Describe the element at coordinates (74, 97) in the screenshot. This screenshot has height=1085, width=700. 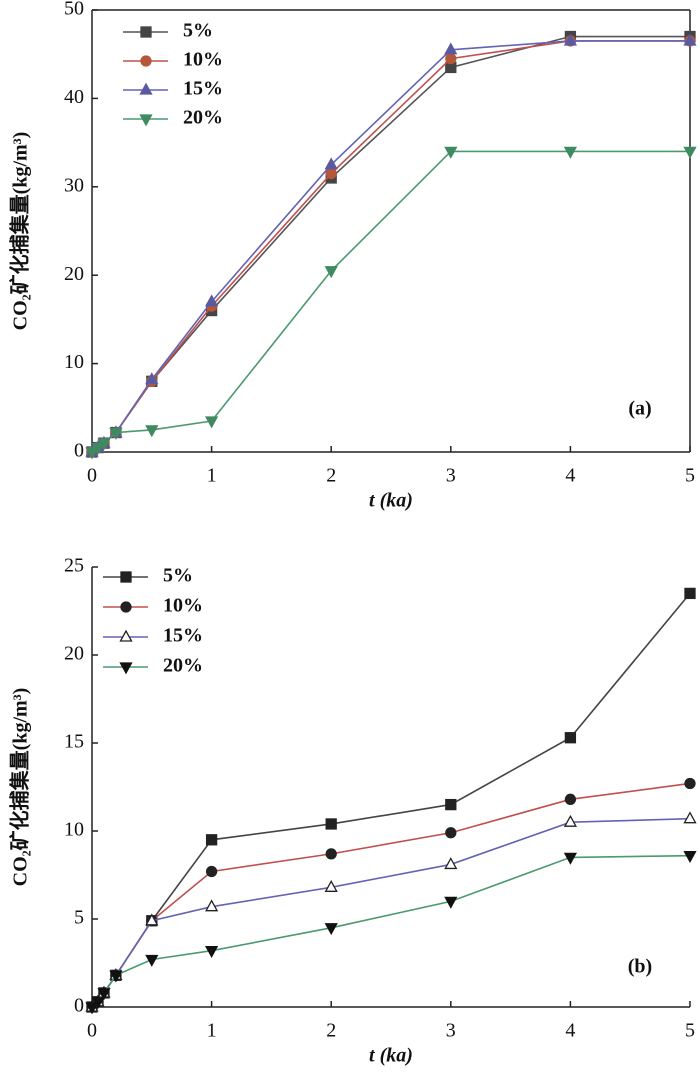
I see `y-tick-label: 40` at that location.